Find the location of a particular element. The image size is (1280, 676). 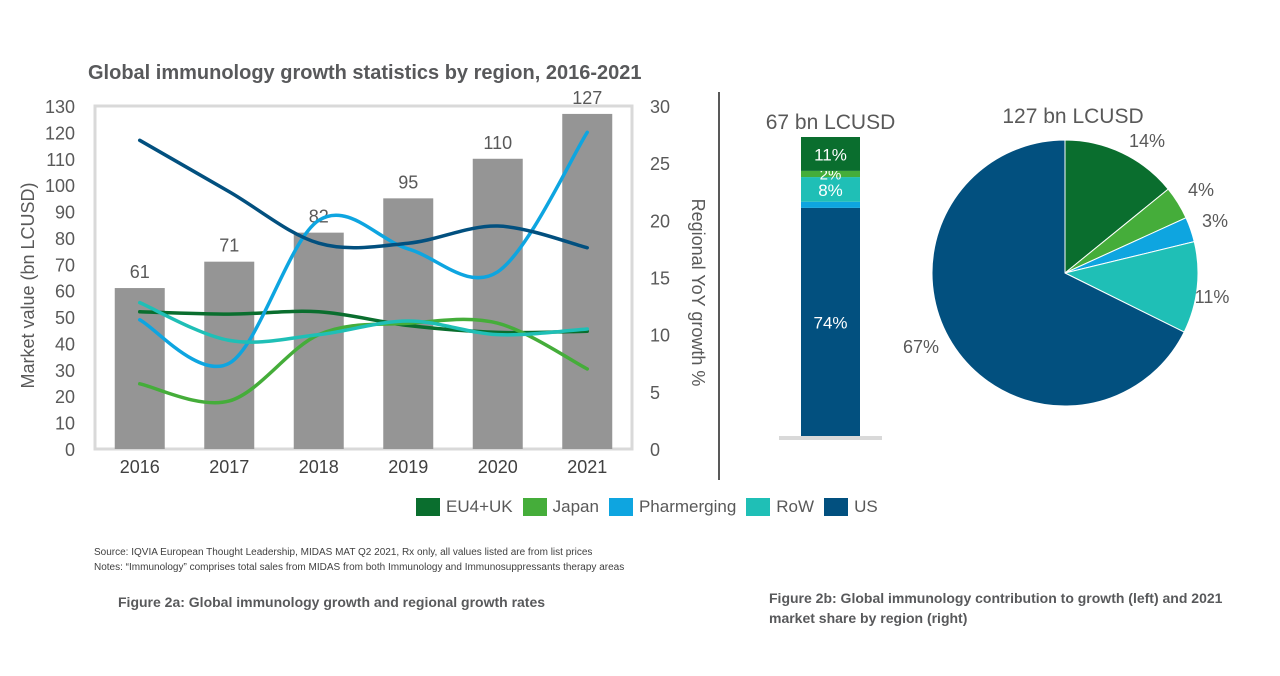

y-tick-label: 90 is located at coordinates (65, 213).